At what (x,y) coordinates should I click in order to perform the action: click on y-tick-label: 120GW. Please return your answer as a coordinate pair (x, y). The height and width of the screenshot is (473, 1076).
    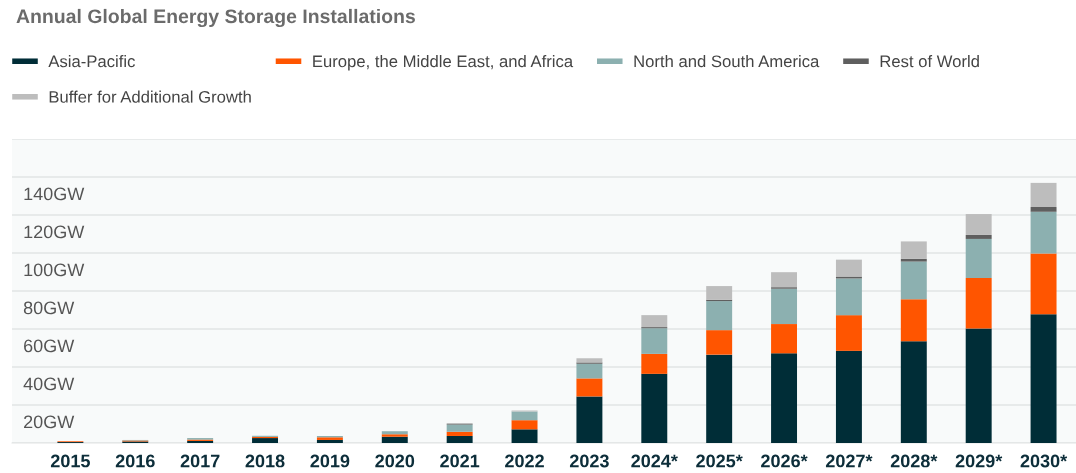
    Looking at the image, I should click on (54, 232).